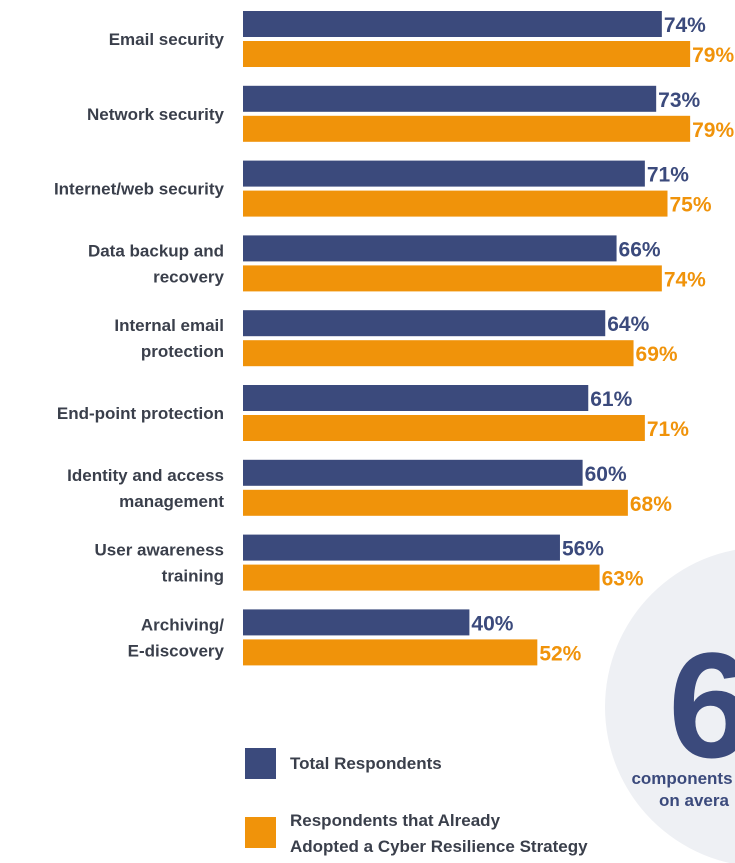 The width and height of the screenshot is (735, 863). What do you see at coordinates (176, 650) in the screenshot?
I see `category-label-8-line-2: E-discovery` at bounding box center [176, 650].